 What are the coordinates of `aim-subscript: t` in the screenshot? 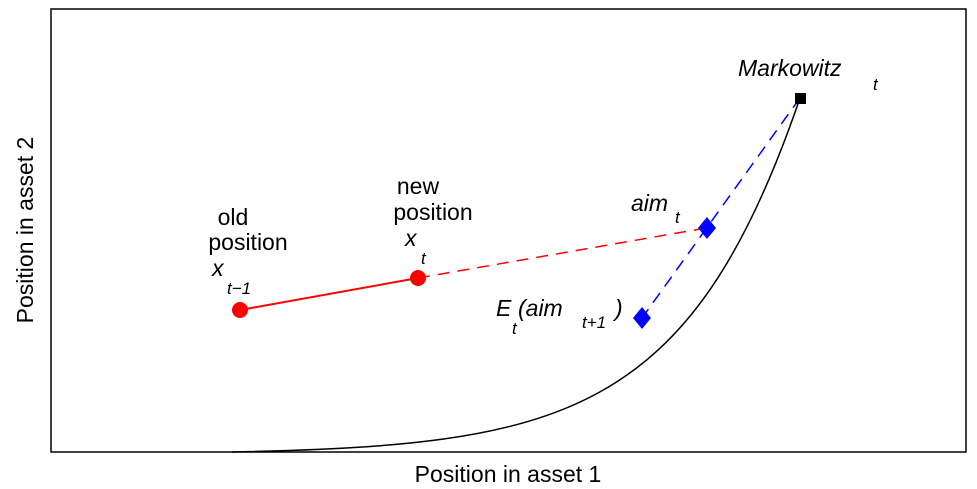 It's located at (678, 217).